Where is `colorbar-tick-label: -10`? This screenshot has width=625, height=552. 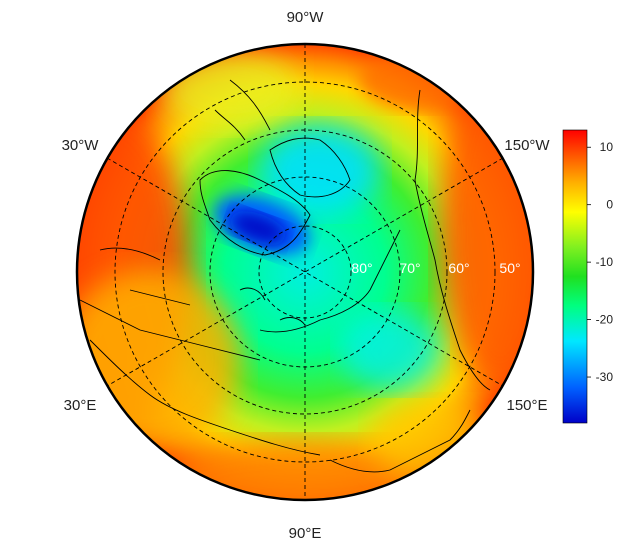
colorbar-tick-label: -10 is located at coordinates (605, 262).